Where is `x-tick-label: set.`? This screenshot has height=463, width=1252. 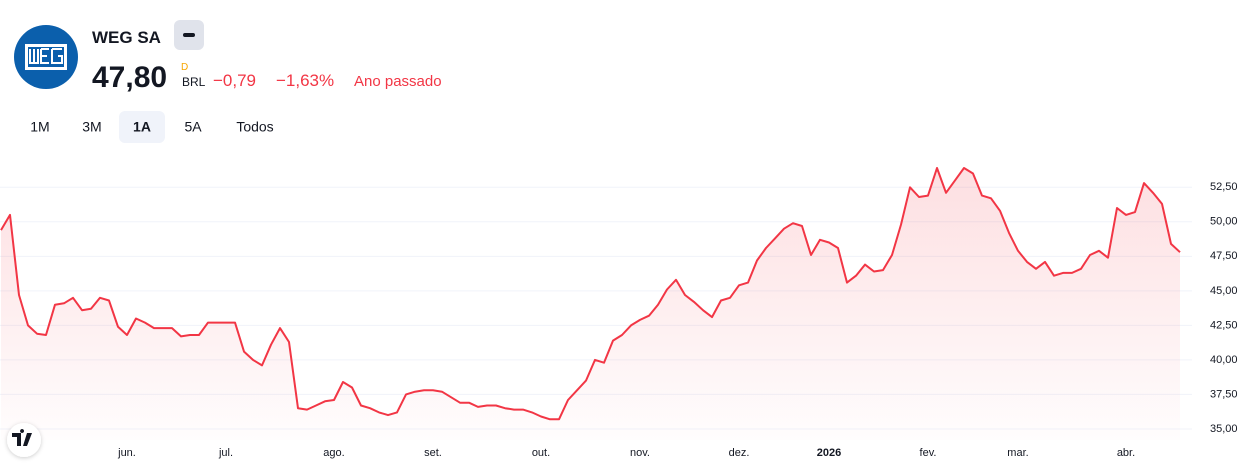
x-tick-label: set. is located at coordinates (433, 453).